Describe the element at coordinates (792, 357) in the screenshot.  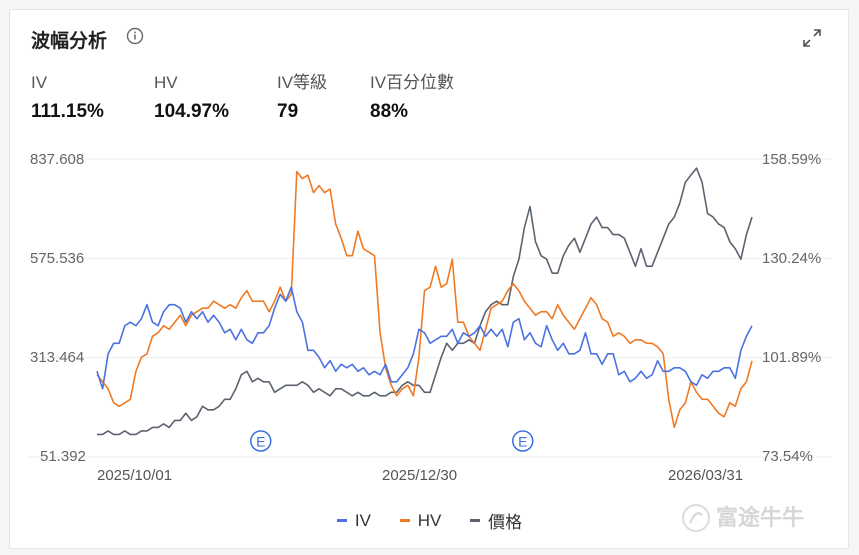
I see `right-axis-tick: 101.89%` at that location.